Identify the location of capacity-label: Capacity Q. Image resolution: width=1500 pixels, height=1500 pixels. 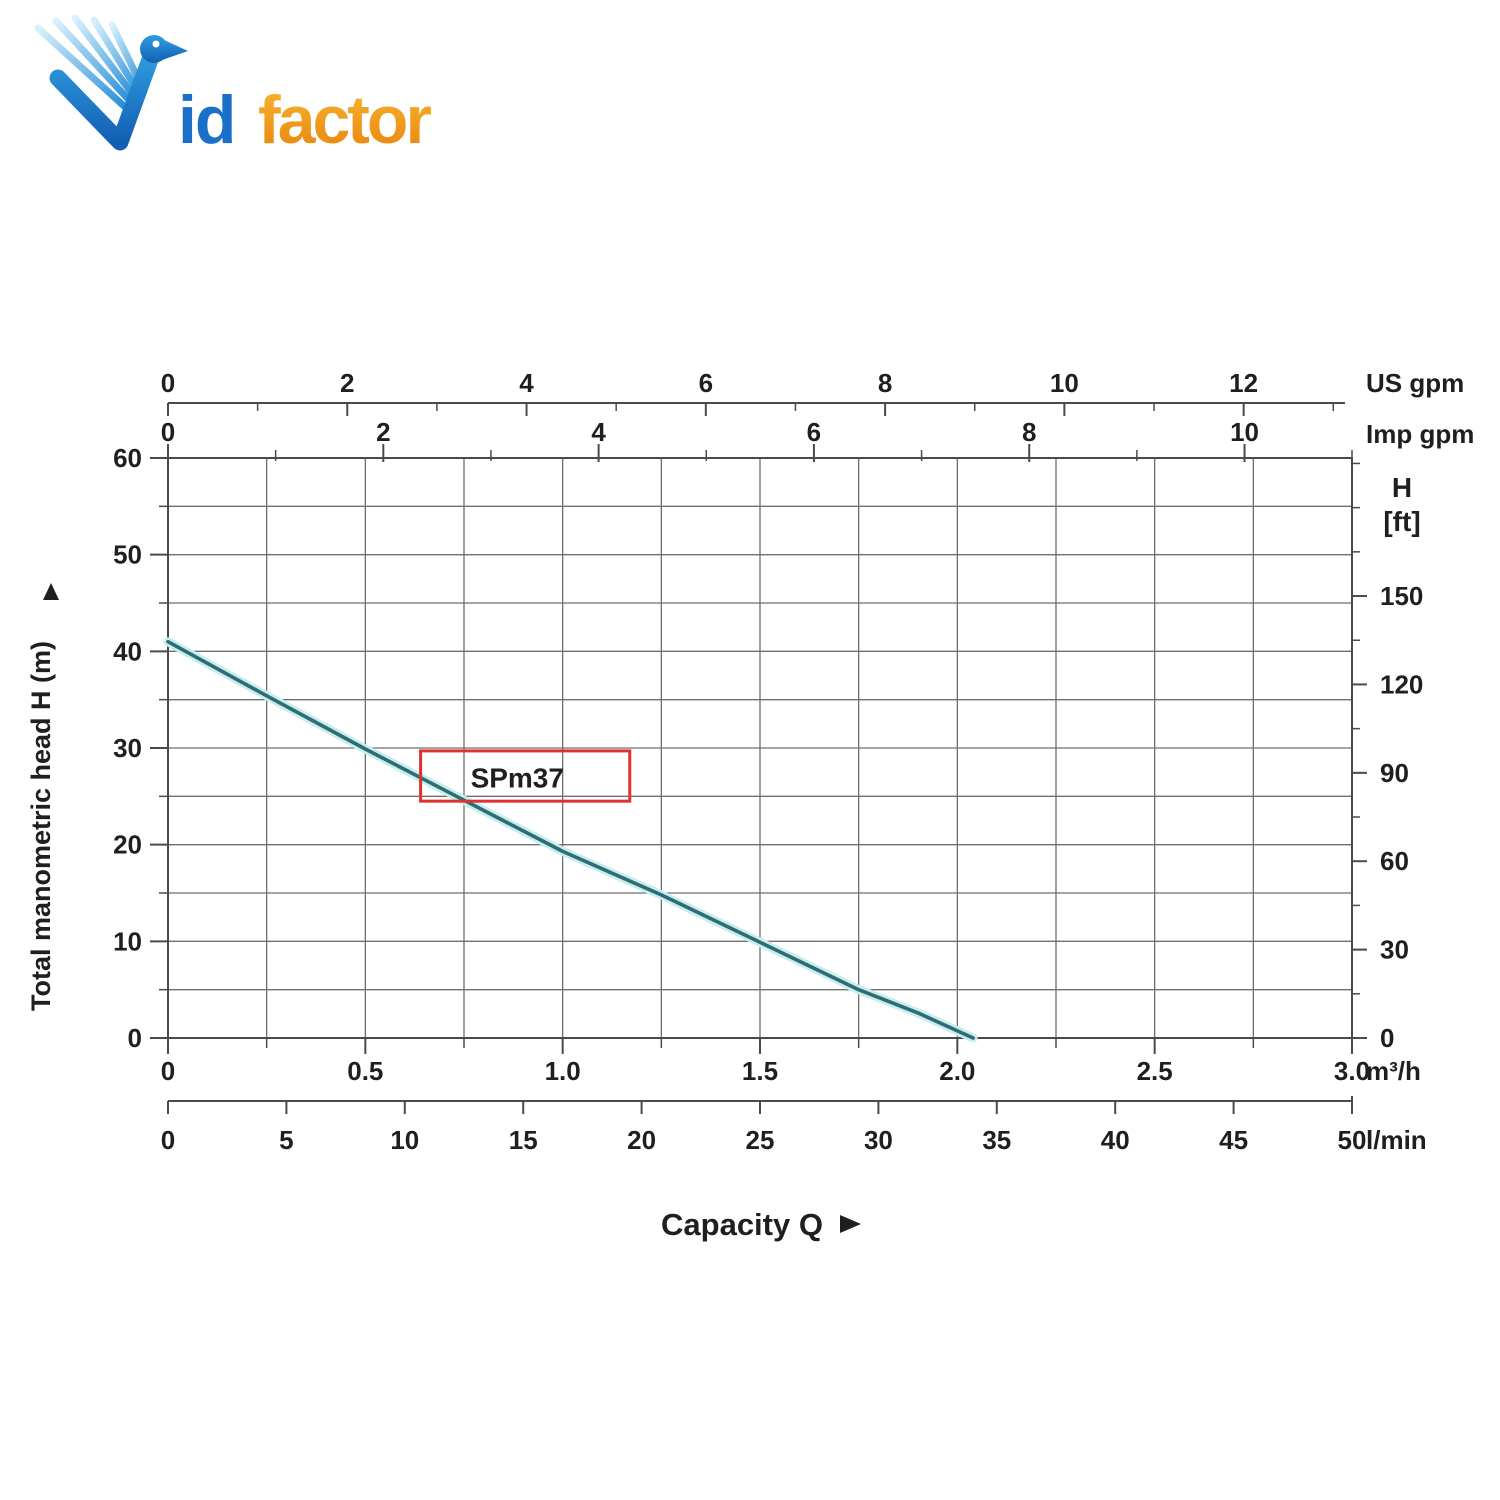
(742, 1224).